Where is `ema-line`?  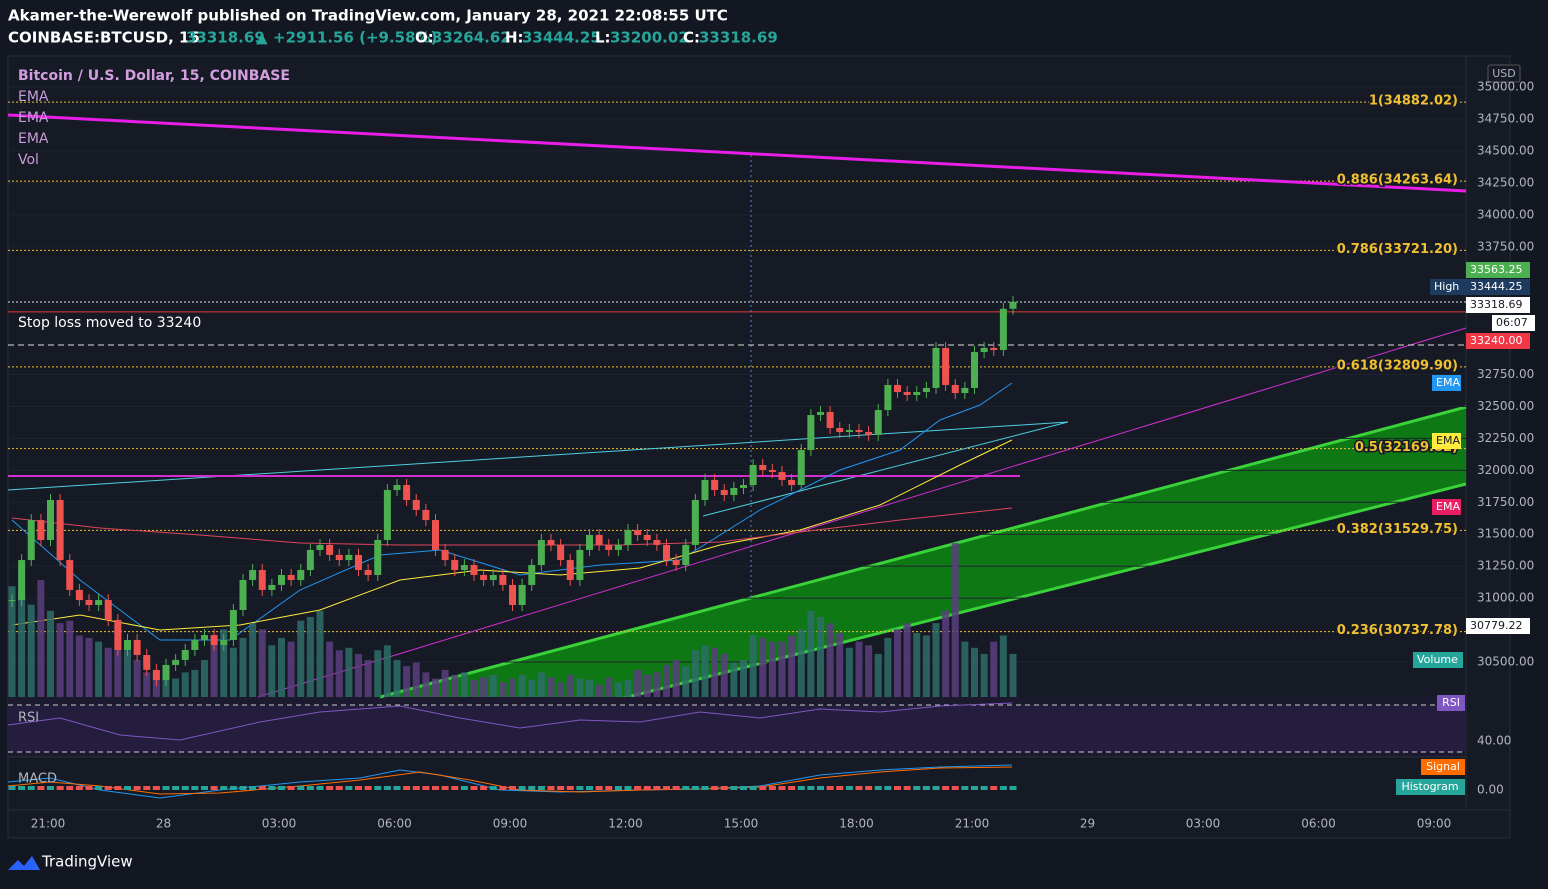 ema-line is located at coordinates (512, 535).